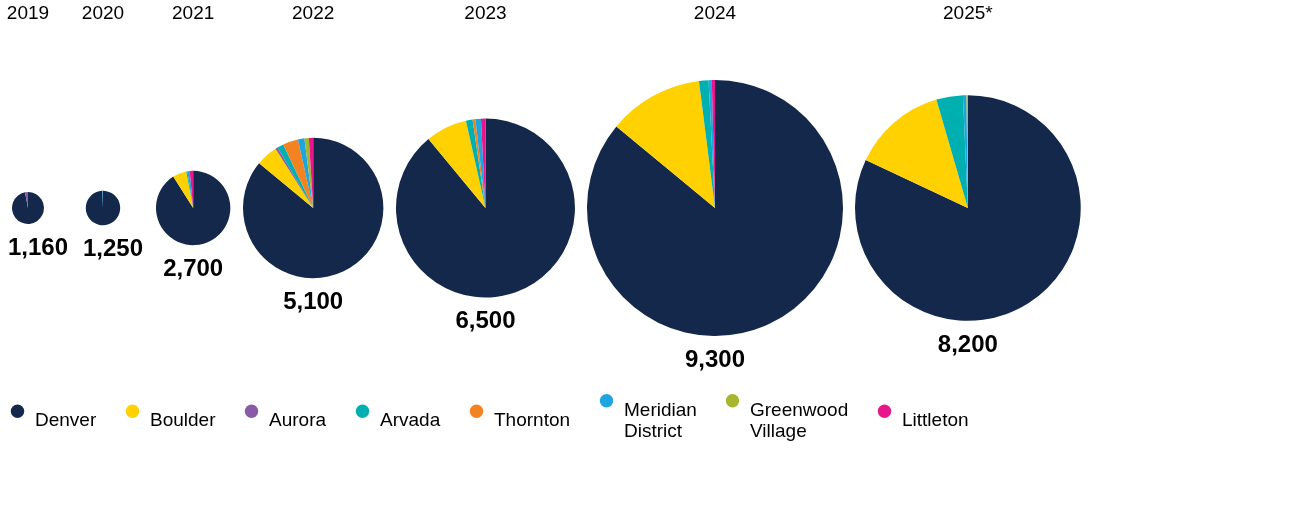 Image resolution: width=1316 pixels, height=527 pixels. I want to click on text: 1,160, so click(38, 246).